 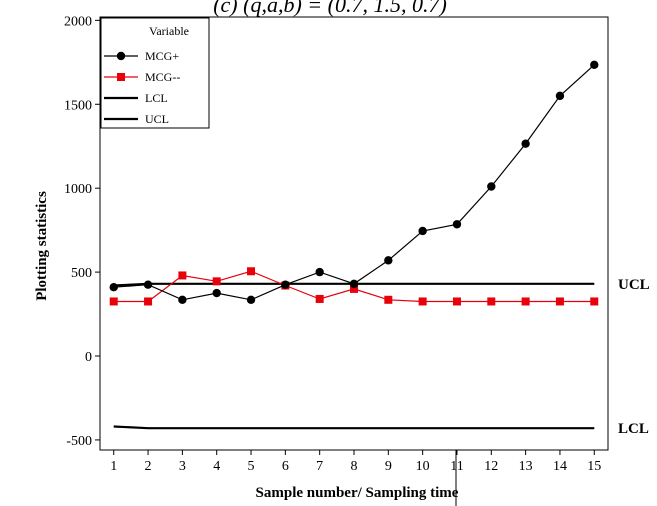 I want to click on legend-entry-label: MCG--, so click(x=162, y=77).